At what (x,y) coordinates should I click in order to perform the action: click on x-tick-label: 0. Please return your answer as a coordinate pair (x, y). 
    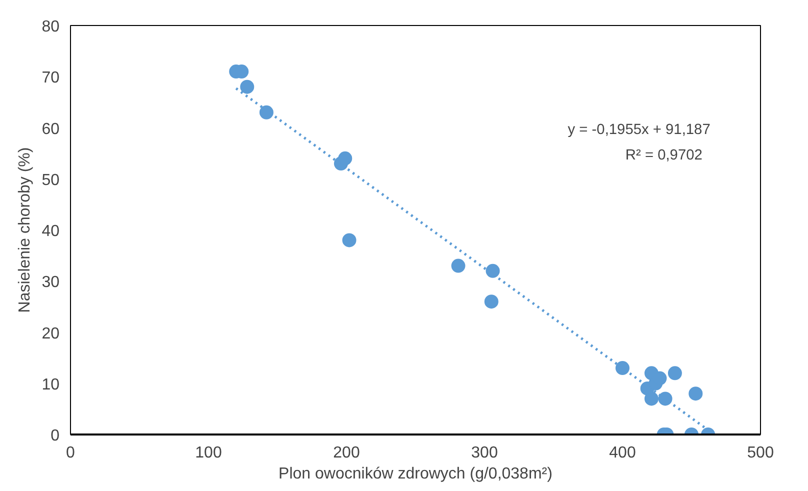
    Looking at the image, I should click on (71, 453).